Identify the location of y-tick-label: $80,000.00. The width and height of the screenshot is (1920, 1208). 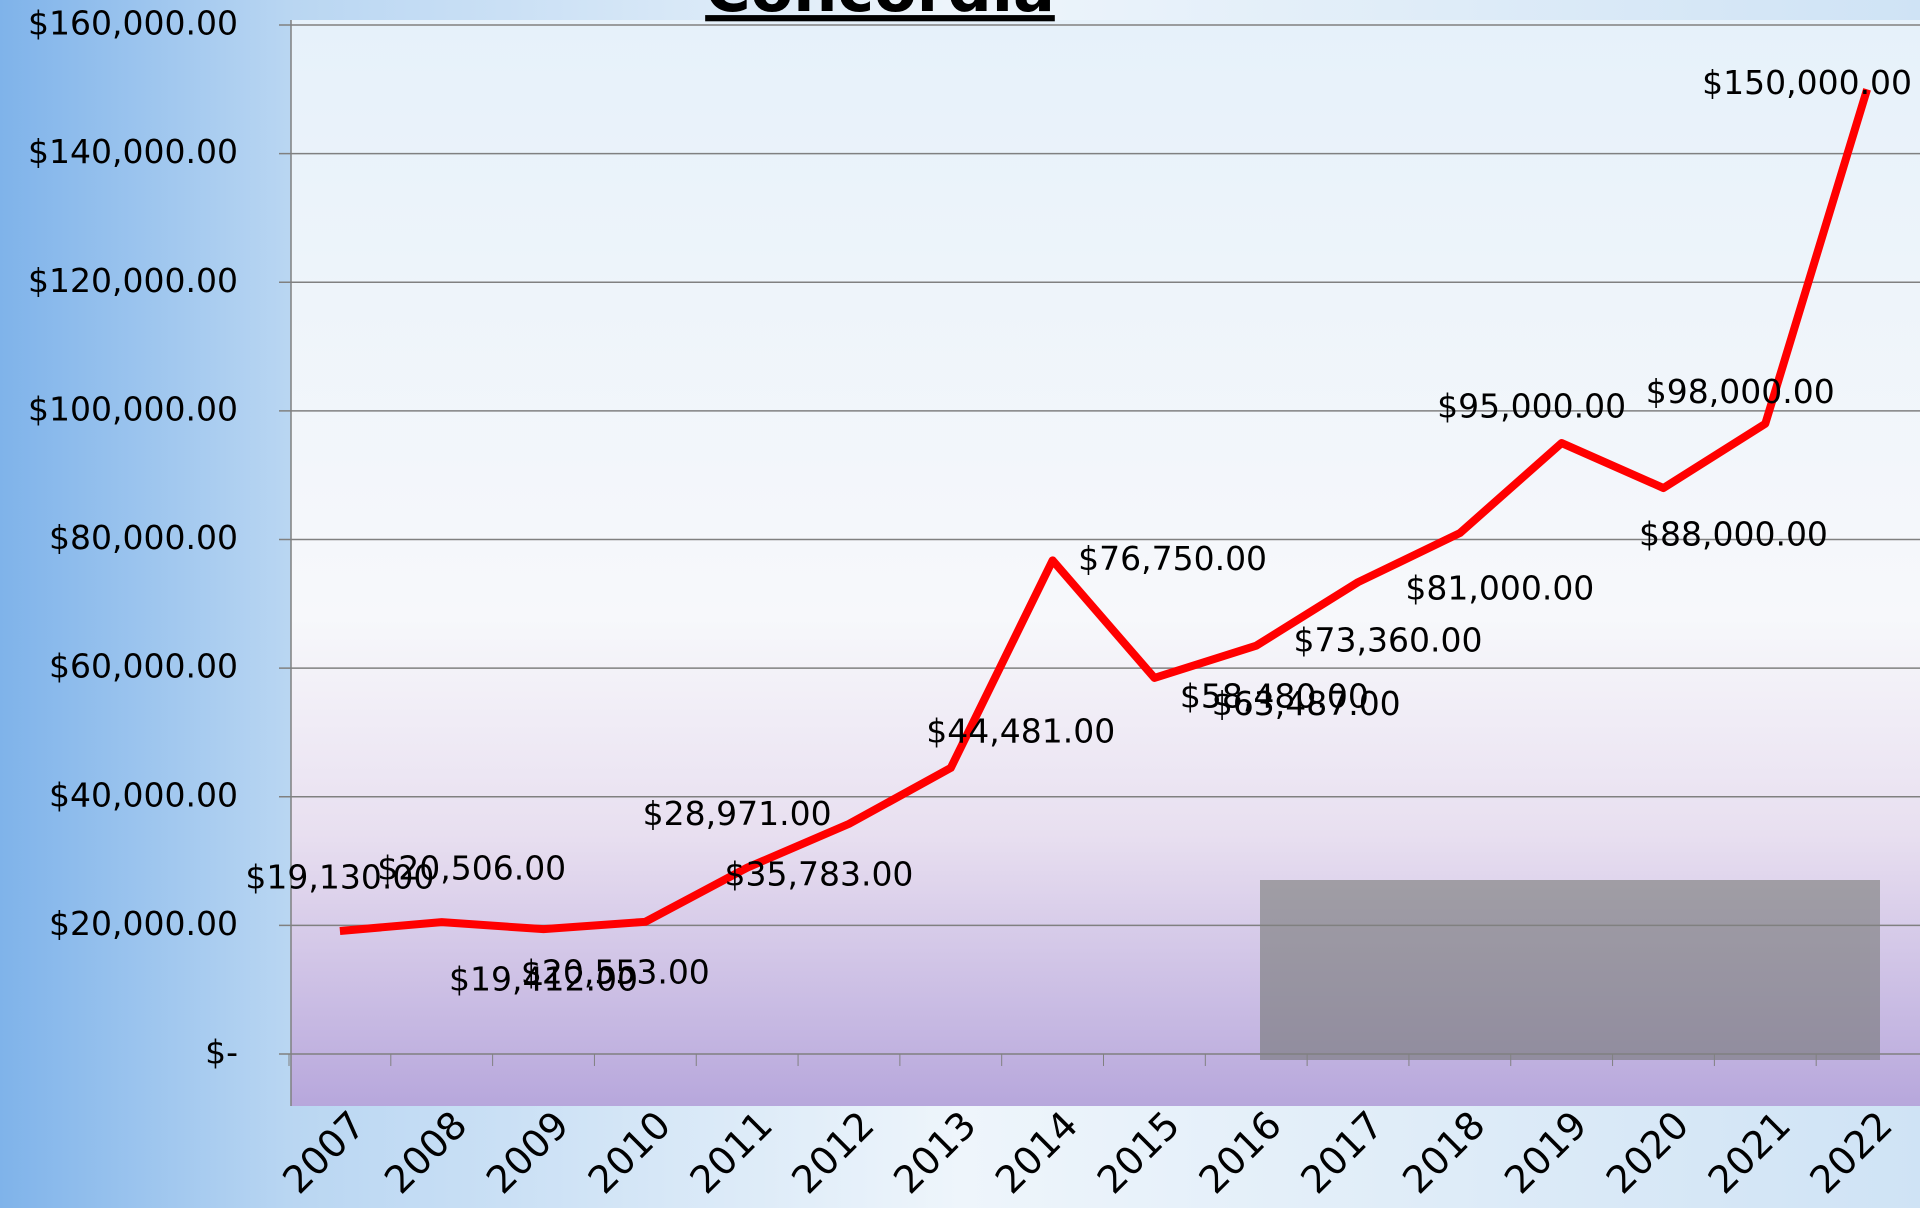
(143, 537).